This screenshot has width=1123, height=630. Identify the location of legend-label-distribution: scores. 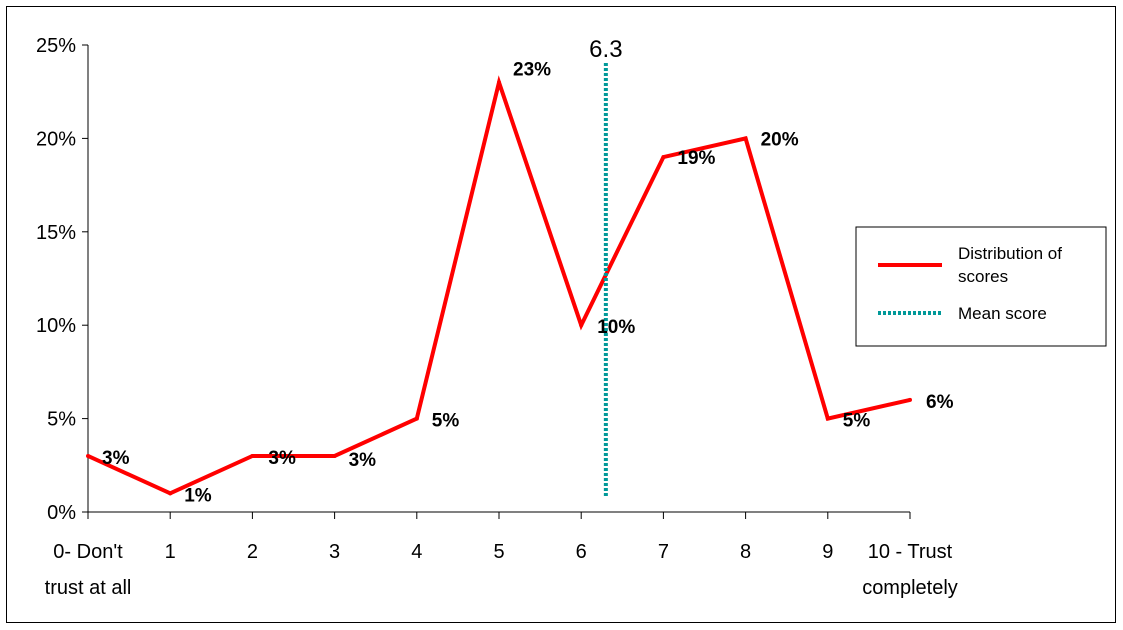
(983, 276).